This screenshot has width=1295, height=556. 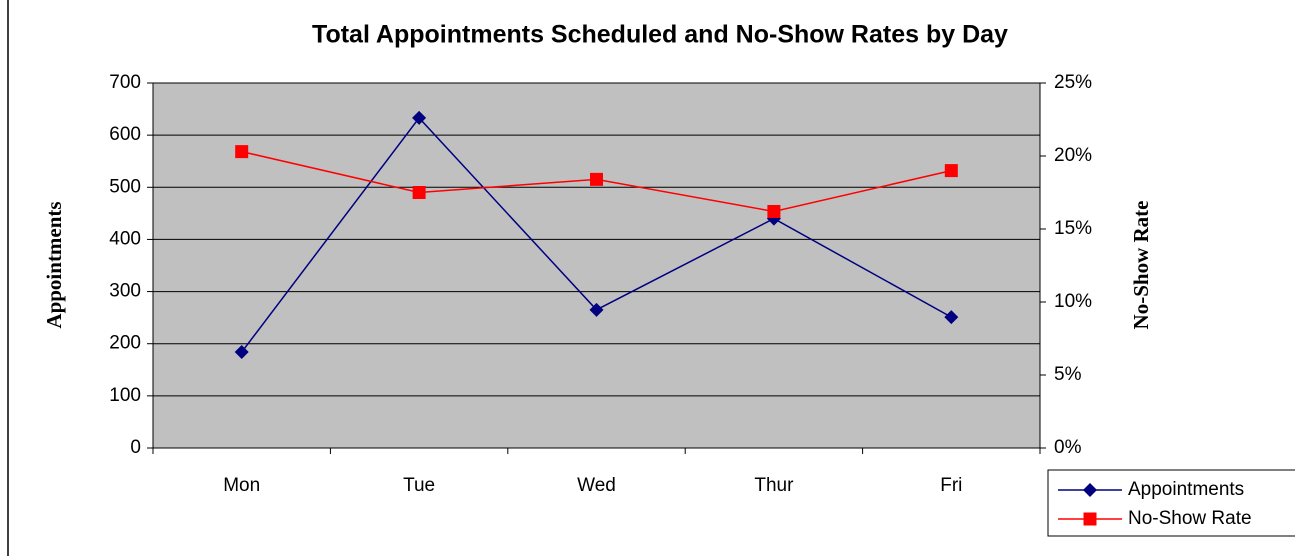 What do you see at coordinates (1073, 228) in the screenshot?
I see `y2-tick-label: 15%` at bounding box center [1073, 228].